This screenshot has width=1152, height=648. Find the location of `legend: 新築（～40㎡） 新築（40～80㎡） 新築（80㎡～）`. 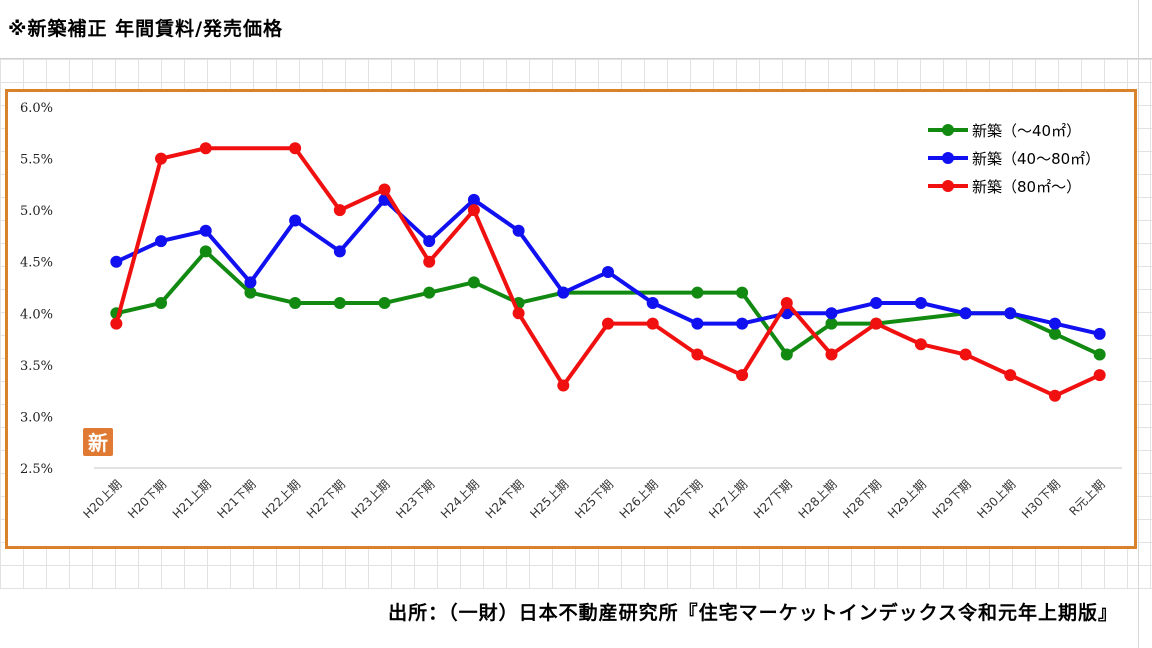

legend: 新築（～40㎡） 新築（40～80㎡） 新築（80㎡～） is located at coordinates (1014, 159).